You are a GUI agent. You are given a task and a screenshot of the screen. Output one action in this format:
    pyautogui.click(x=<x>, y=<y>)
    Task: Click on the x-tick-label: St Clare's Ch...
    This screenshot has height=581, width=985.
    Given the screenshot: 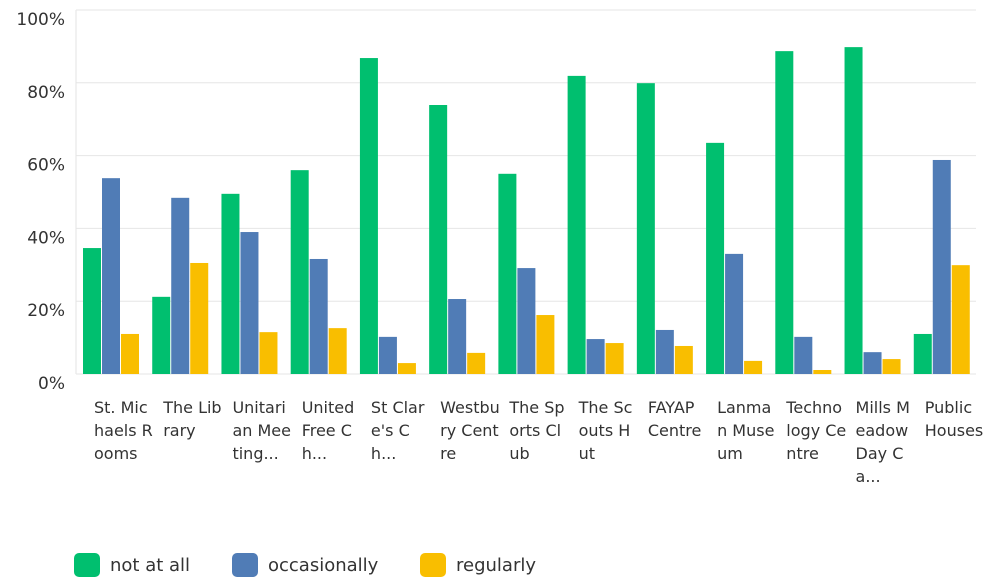 What is the action you would take?
    pyautogui.click(x=397, y=430)
    